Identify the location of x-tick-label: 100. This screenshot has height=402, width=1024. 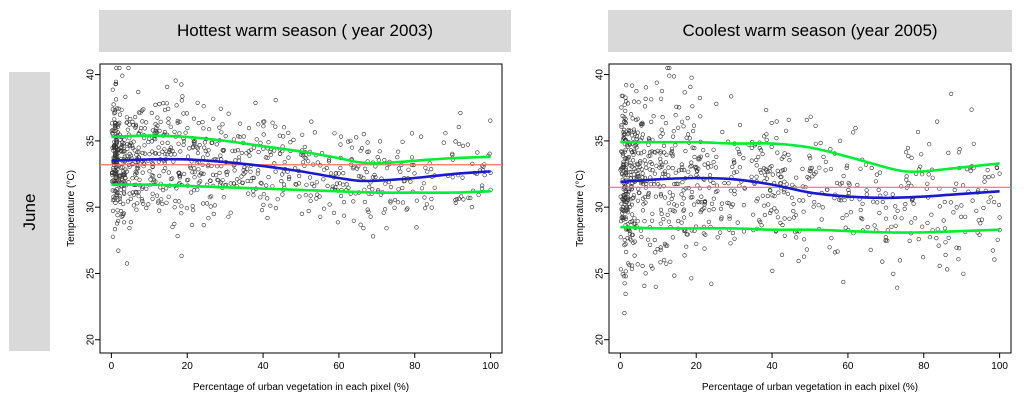
(999, 366).